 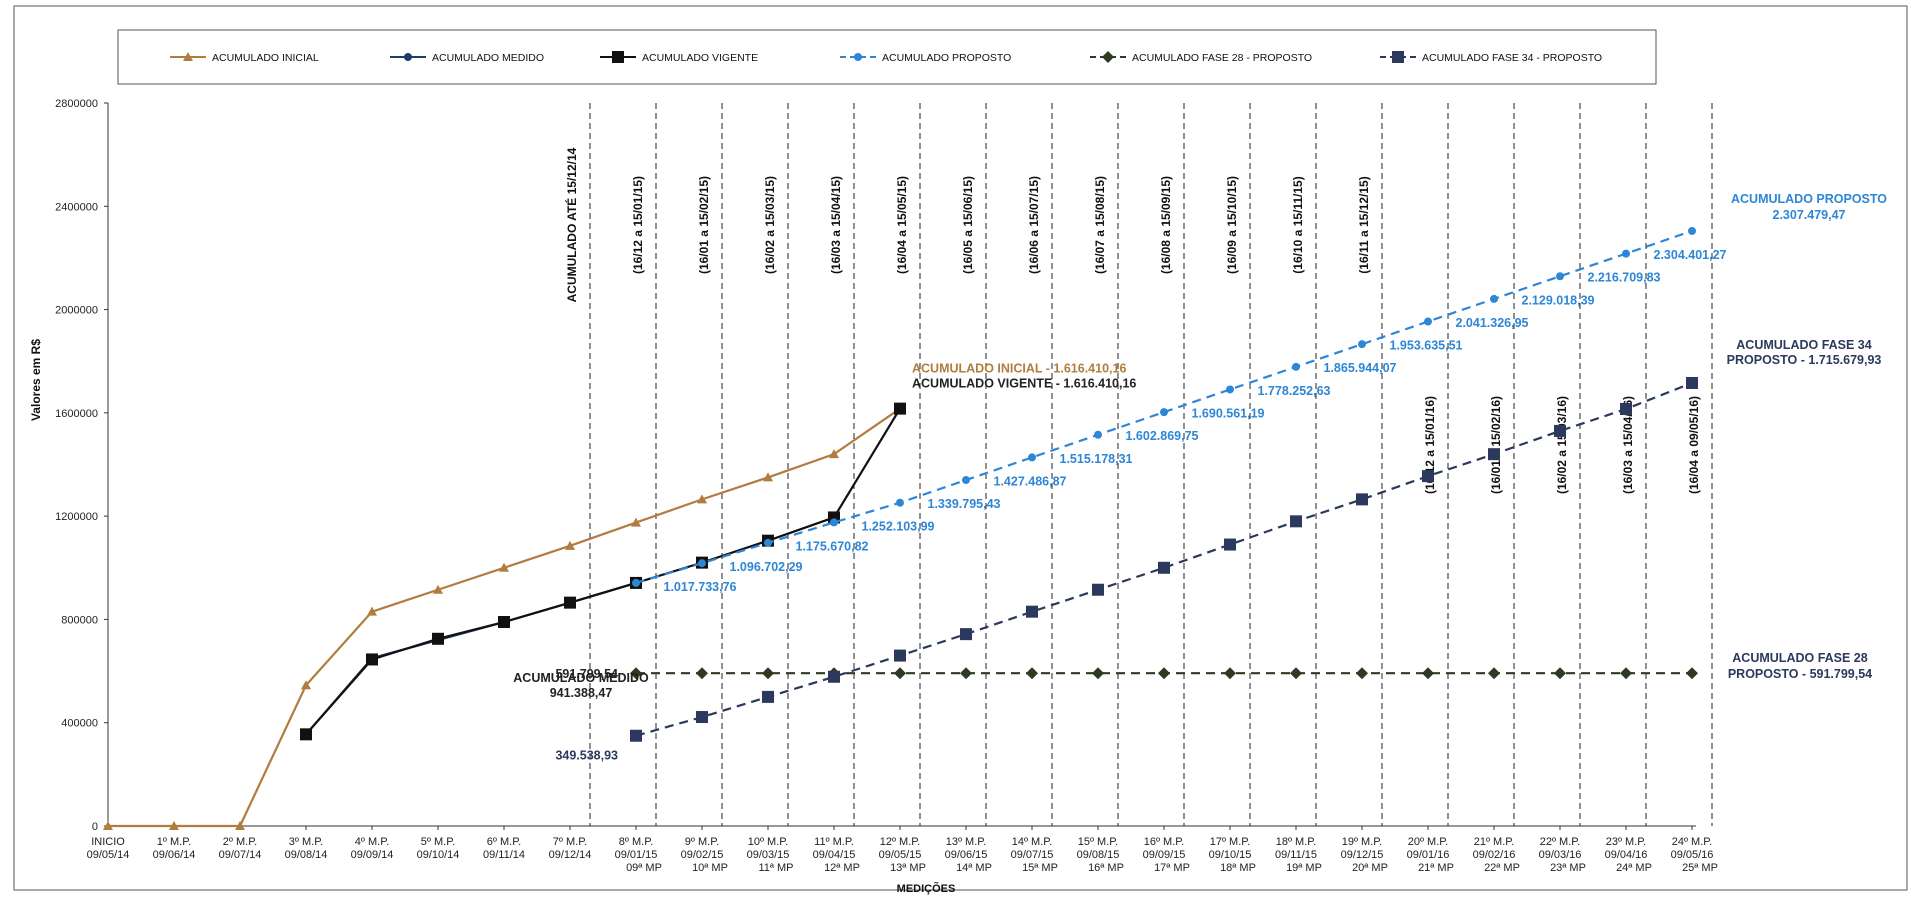 What do you see at coordinates (836, 225) in the screenshot?
I see `period-label: (16/03 a 15/04/15)` at bounding box center [836, 225].